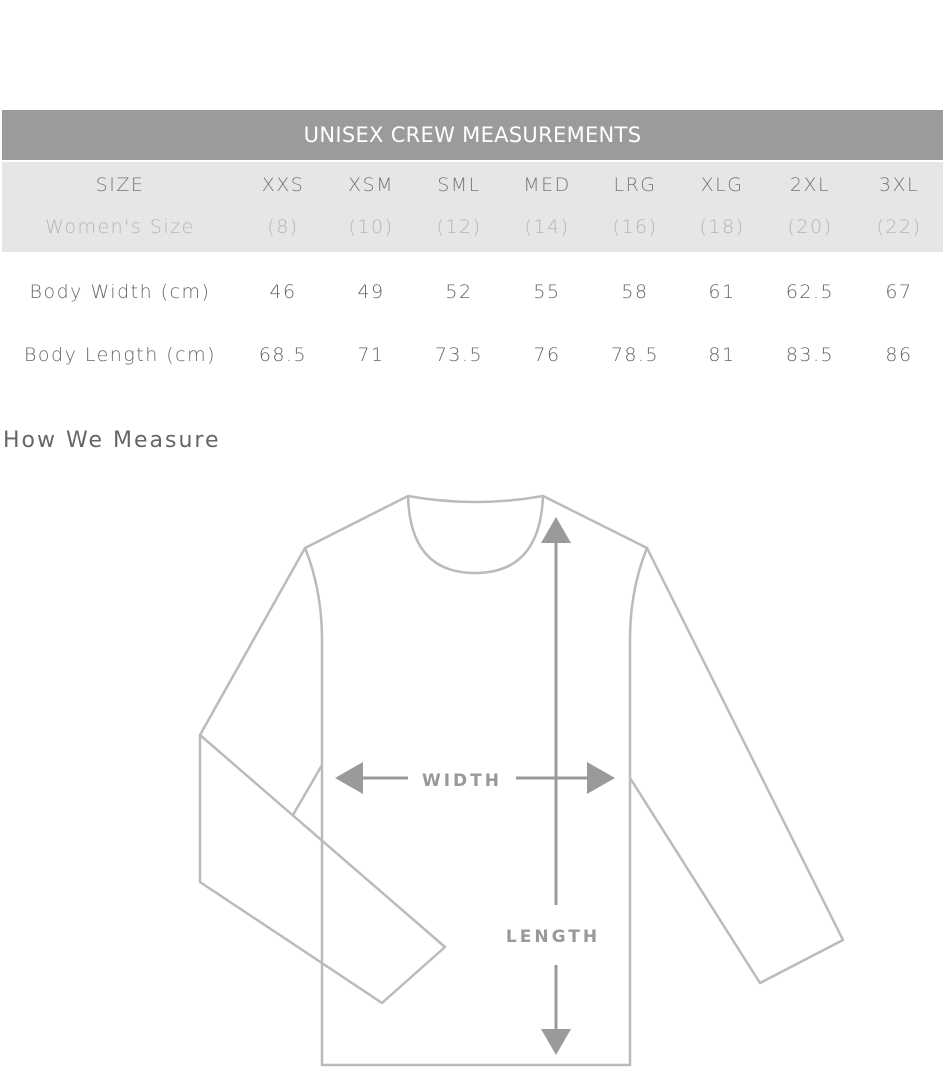 The height and width of the screenshot is (1083, 948). What do you see at coordinates (722, 292) in the screenshot?
I see `table-cell: 61` at bounding box center [722, 292].